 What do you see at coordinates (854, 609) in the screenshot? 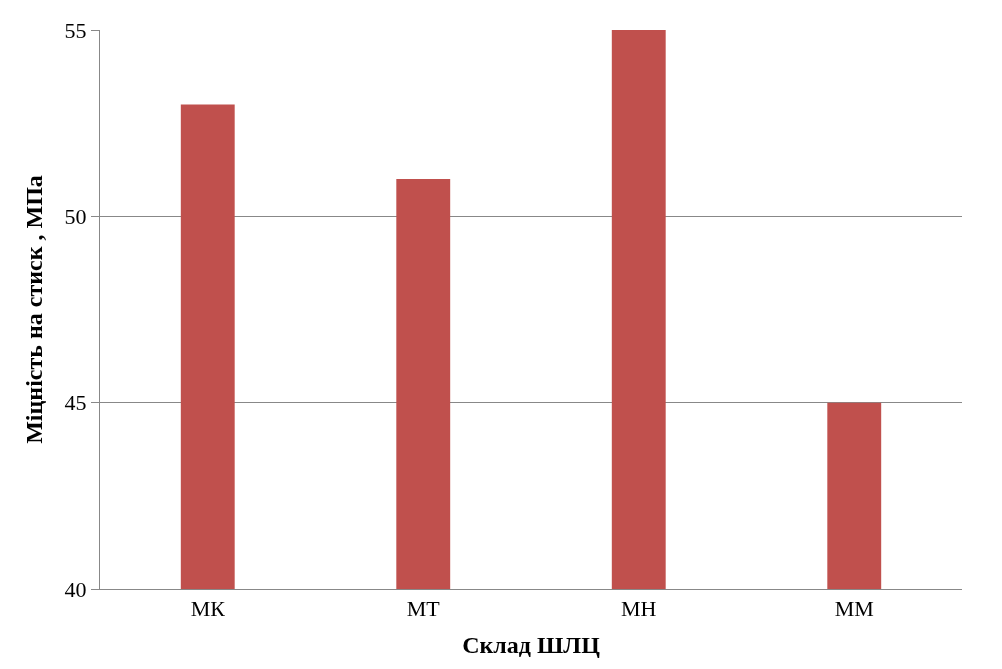
I see `x-tick-label: ММ` at bounding box center [854, 609].